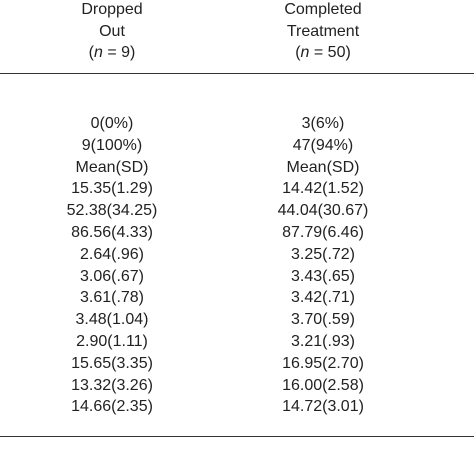  I want to click on bottom-rule, so click(237, 436).